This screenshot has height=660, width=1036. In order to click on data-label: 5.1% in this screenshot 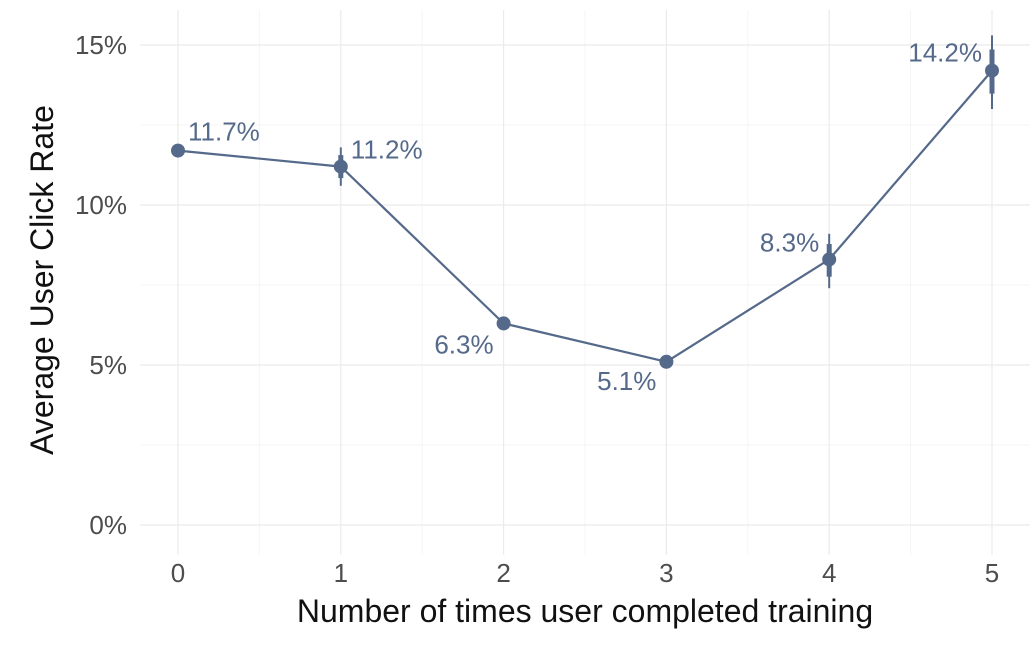, I will do `click(626, 381)`.